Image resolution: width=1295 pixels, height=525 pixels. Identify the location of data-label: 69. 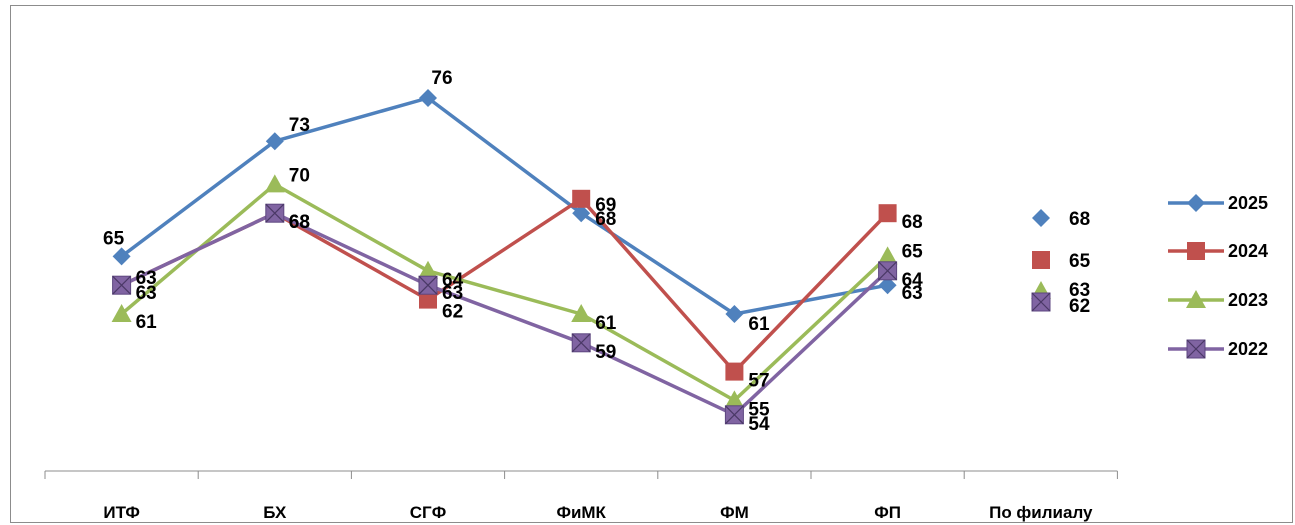
(605, 205).